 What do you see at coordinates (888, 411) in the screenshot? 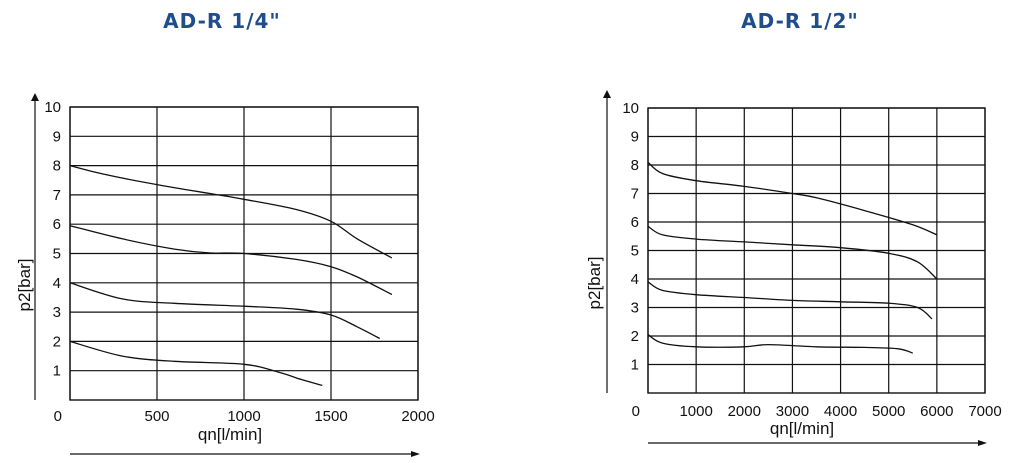
I see `x-tick-label: 5000` at bounding box center [888, 411].